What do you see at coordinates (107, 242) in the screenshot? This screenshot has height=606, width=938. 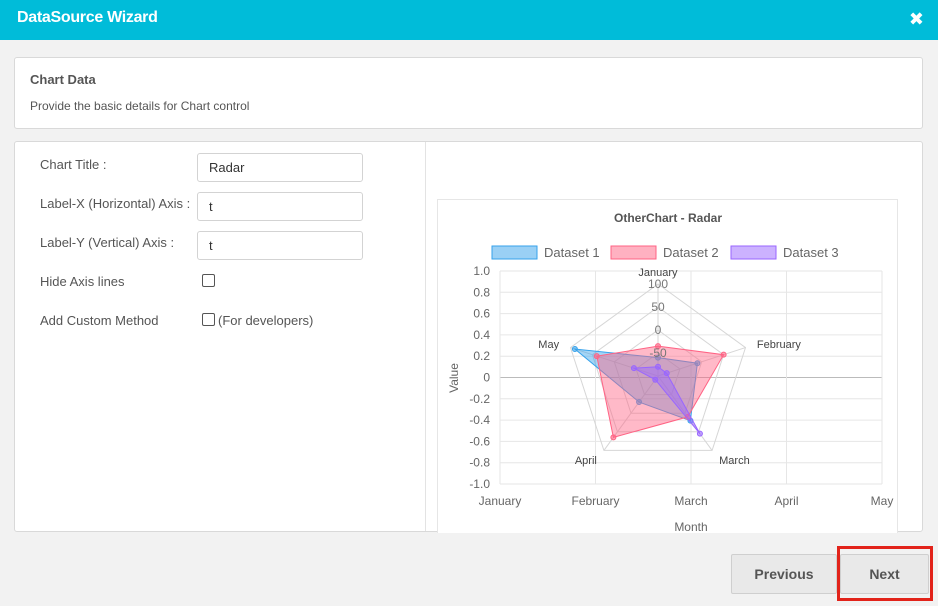 I see `label-y-label: Label-Y (Vertical) Axis :` at bounding box center [107, 242].